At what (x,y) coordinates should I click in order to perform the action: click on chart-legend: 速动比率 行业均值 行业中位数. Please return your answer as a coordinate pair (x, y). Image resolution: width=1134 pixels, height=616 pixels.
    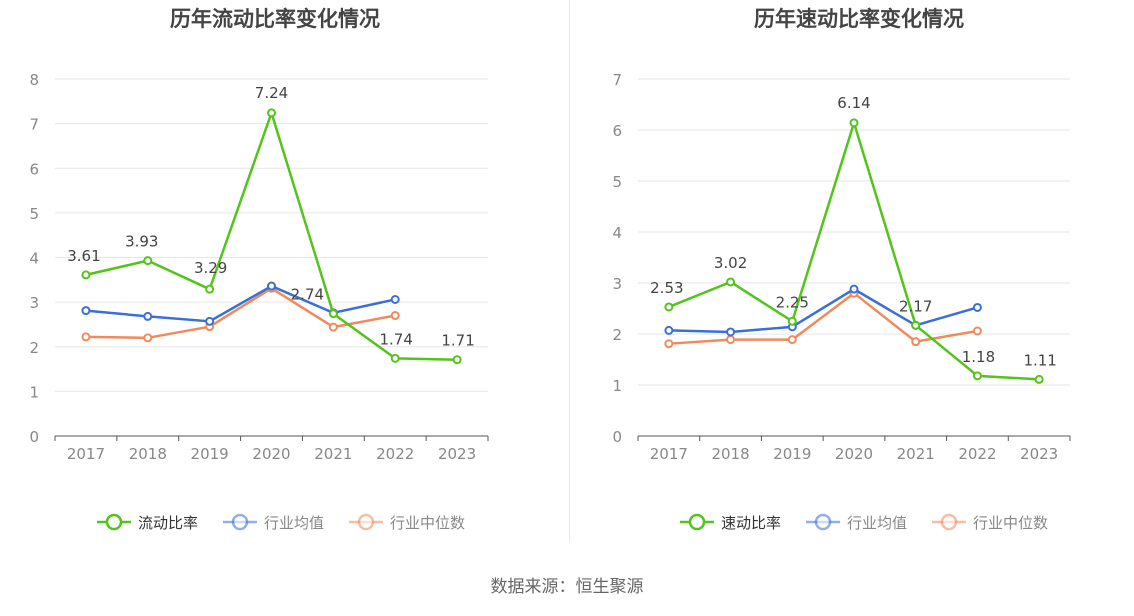
    Looking at the image, I should click on (864, 522).